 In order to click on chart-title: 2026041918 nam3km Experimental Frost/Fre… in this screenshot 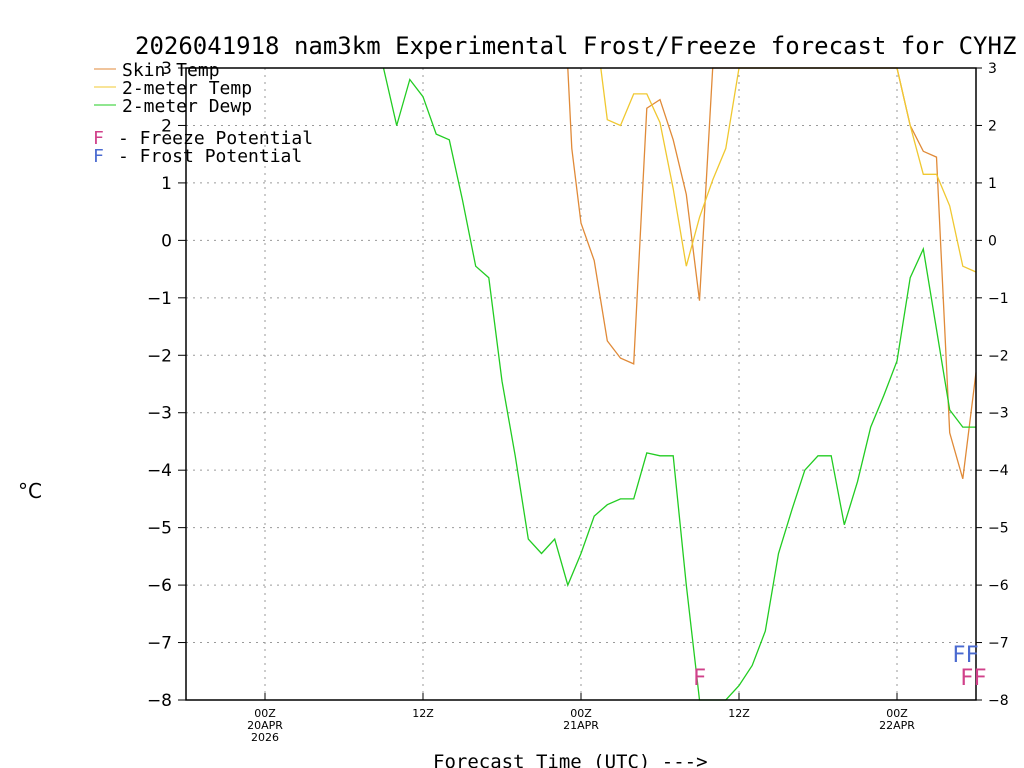, I will do `click(575, 46)`.